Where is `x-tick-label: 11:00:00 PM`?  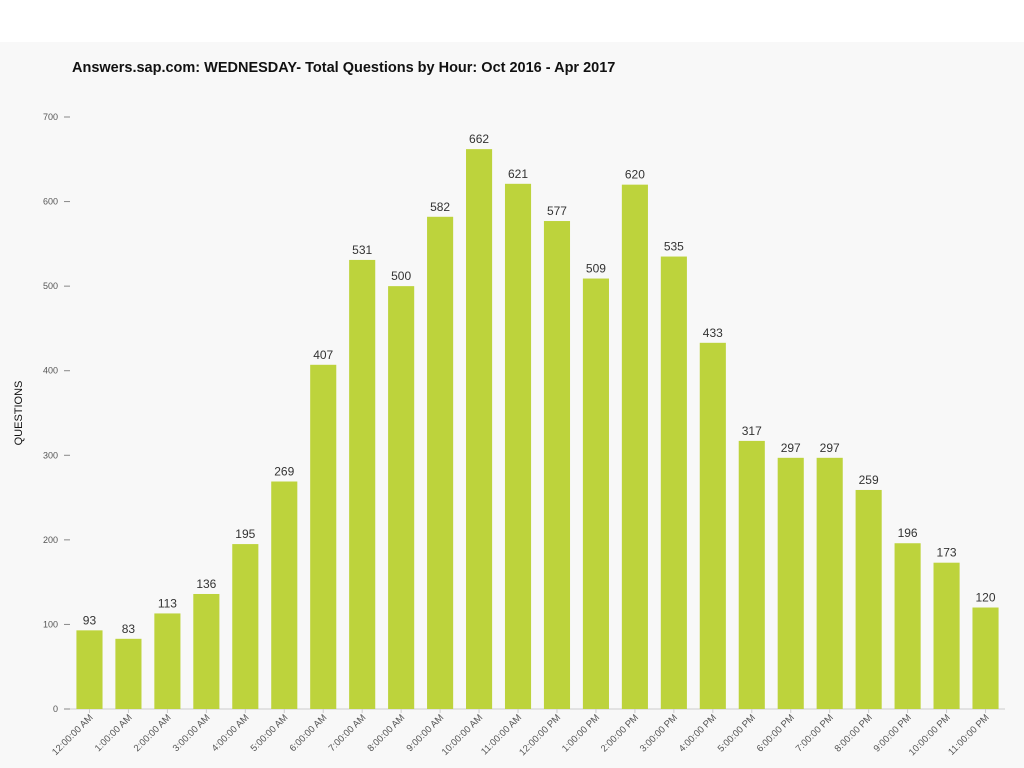 x-tick-label: 11:00:00 PM is located at coordinates (968, 734).